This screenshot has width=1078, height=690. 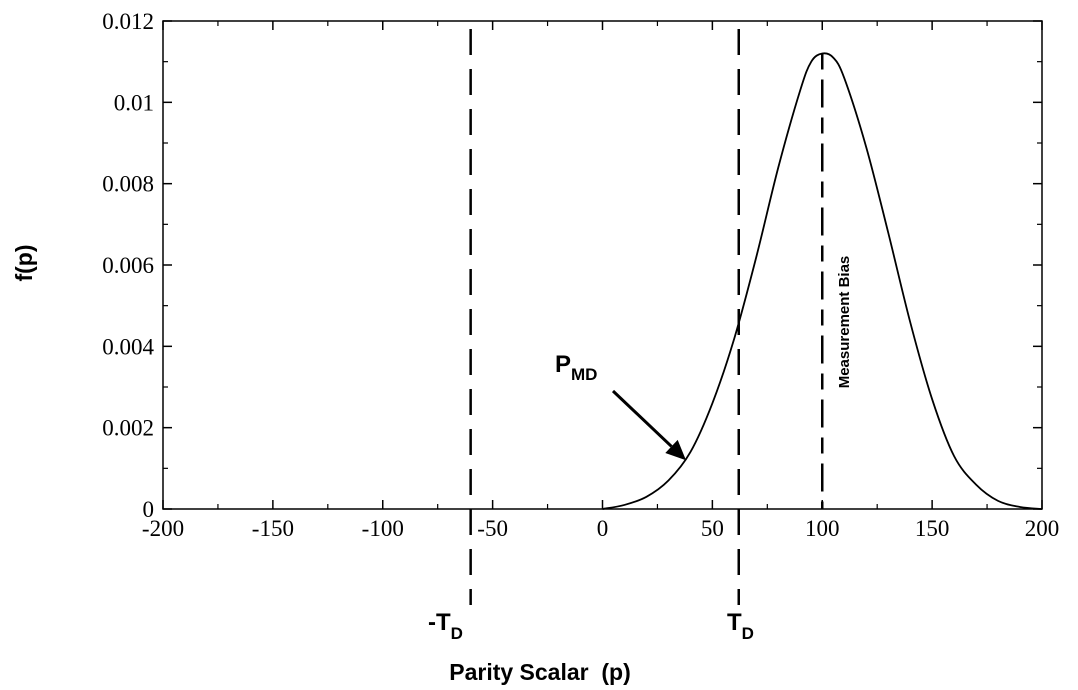 I want to click on x-tick-label: -50, so click(x=492, y=528).